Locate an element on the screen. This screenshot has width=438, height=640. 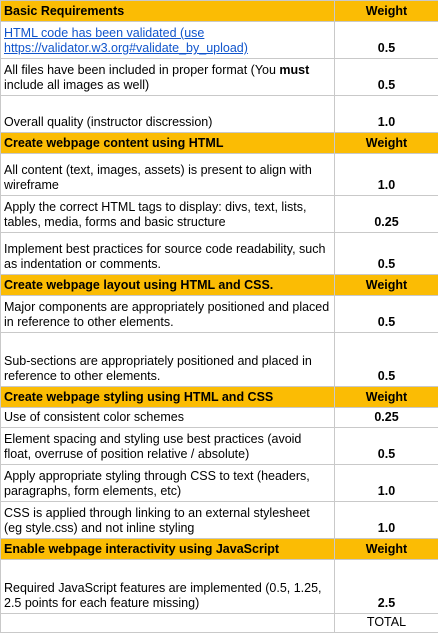
section-title: Create webpage content using HTML is located at coordinates (167, 143).